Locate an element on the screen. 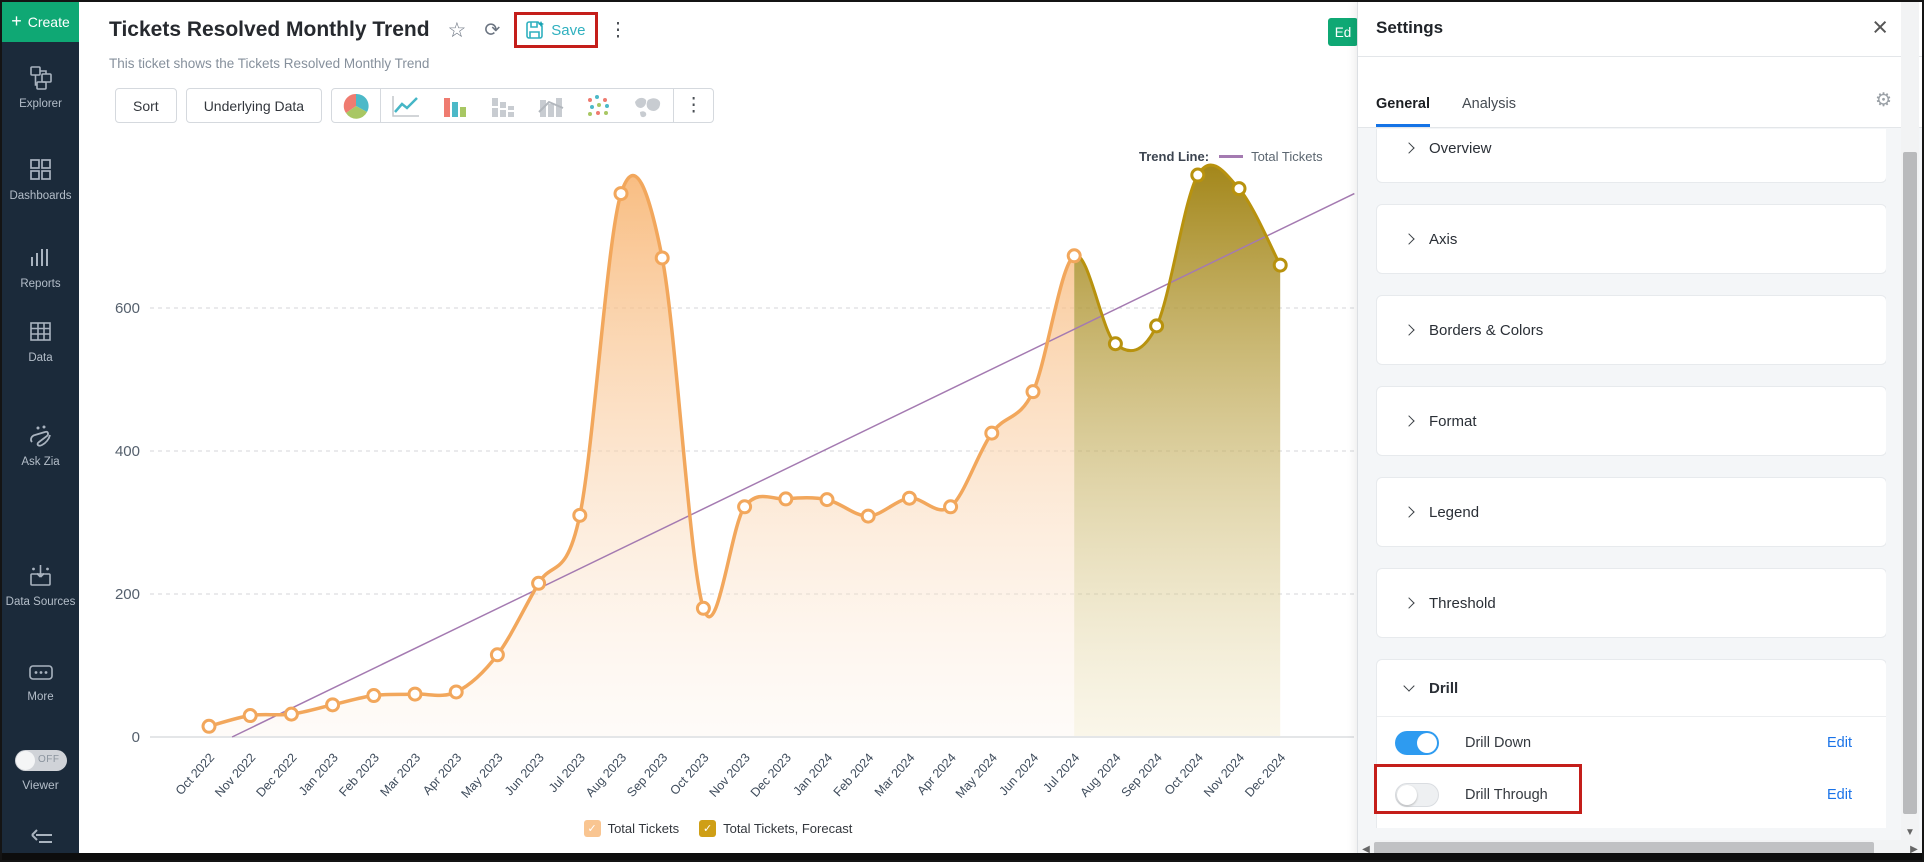 The image size is (1924, 862). legend-item: ✓ Total Tickets, Forecast is located at coordinates (775, 828).